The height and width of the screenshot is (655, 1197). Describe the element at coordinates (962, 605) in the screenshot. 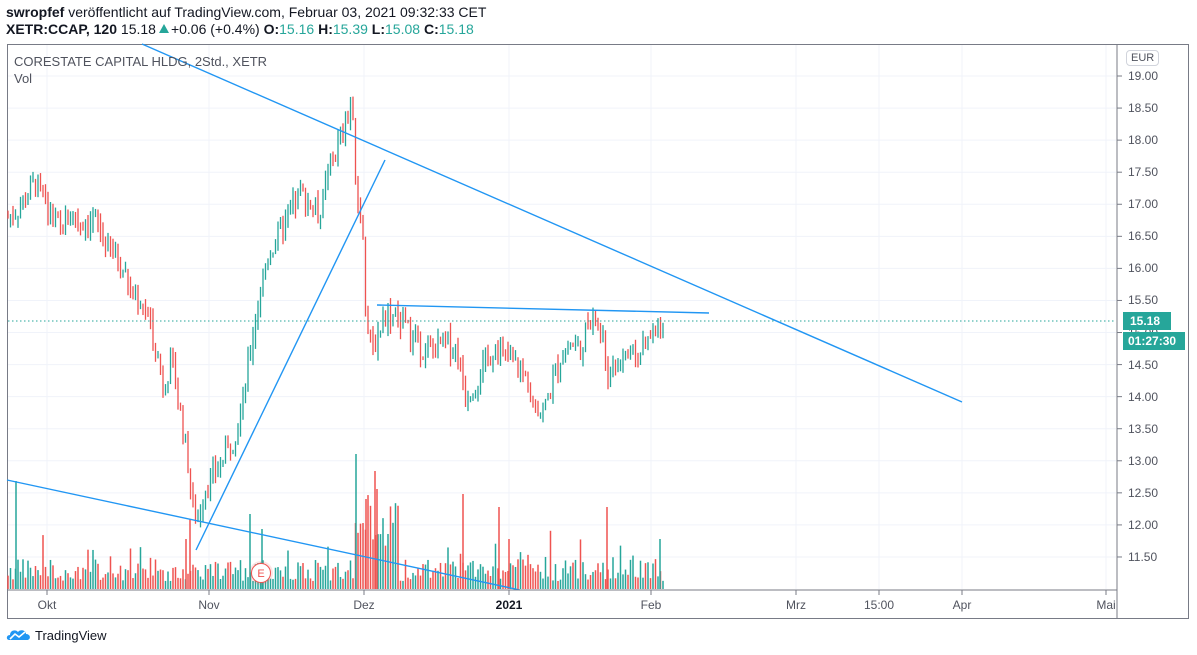

I see `time-tick-label: Apr` at that location.